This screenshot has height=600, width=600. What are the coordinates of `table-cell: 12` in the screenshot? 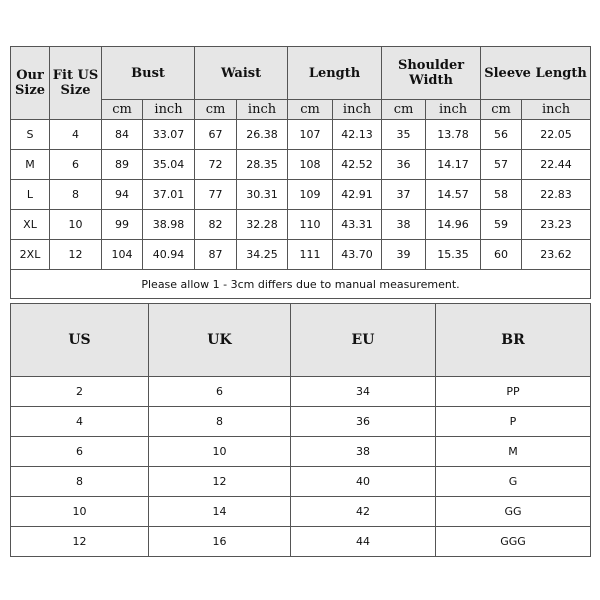 It's located at (79, 541).